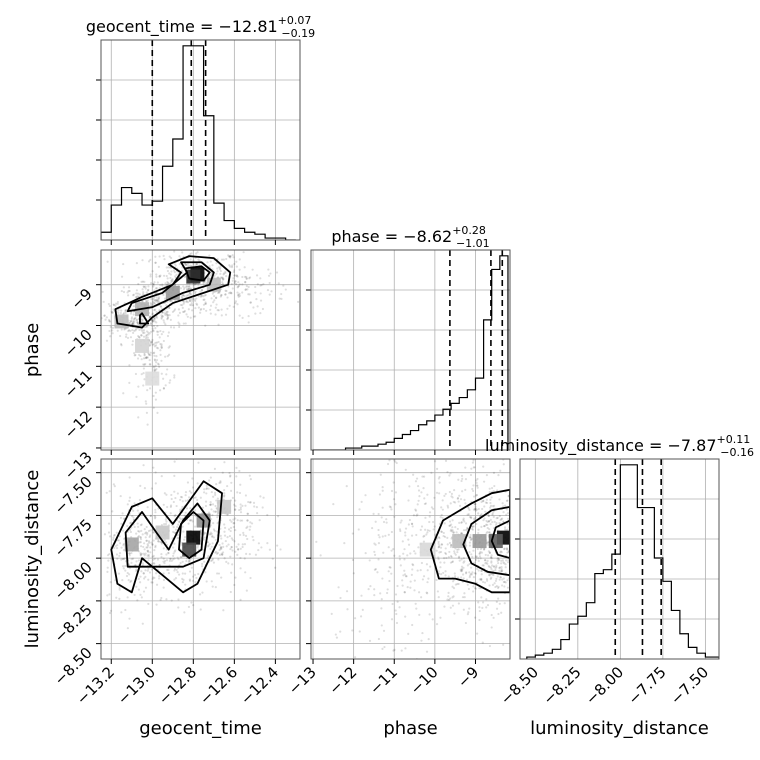  Describe the element at coordinates (200, 140) in the screenshot. I see `panel-frame-geocent_time` at that location.